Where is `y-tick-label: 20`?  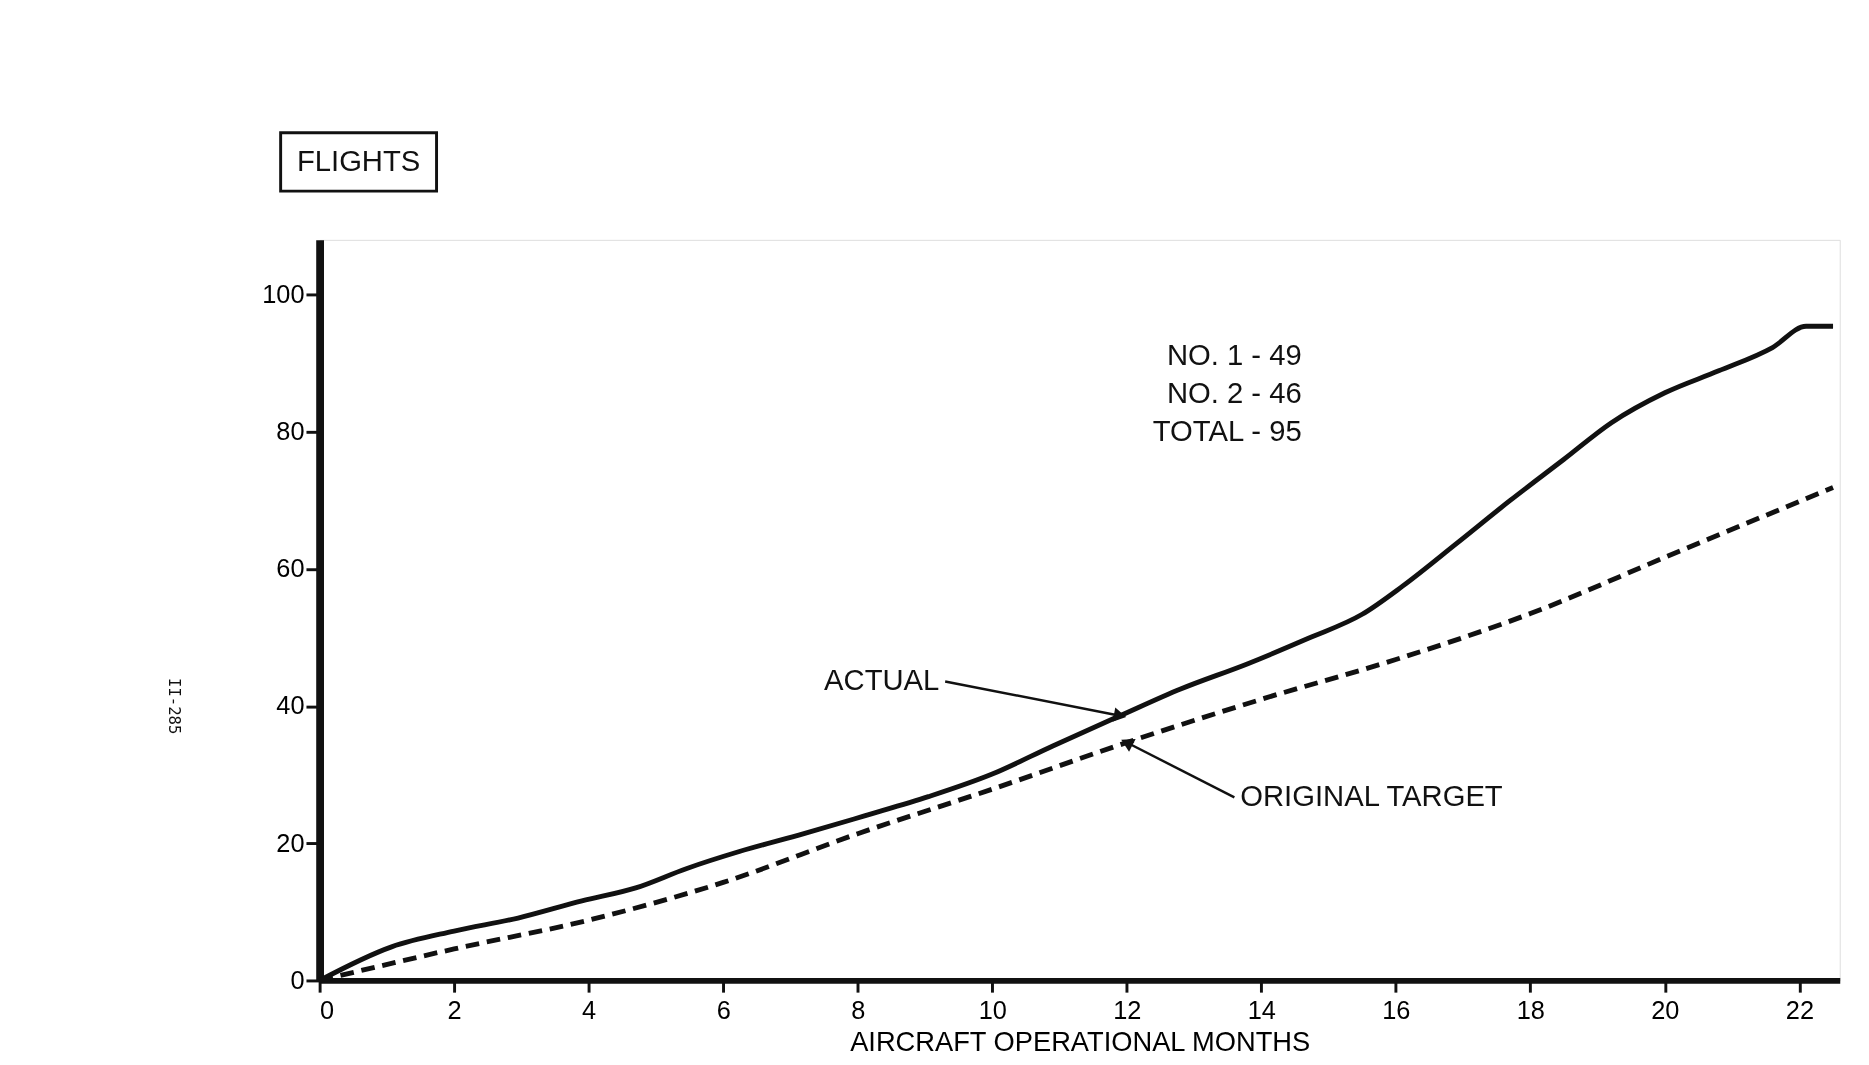 y-tick-label: 20 is located at coordinates (290, 842).